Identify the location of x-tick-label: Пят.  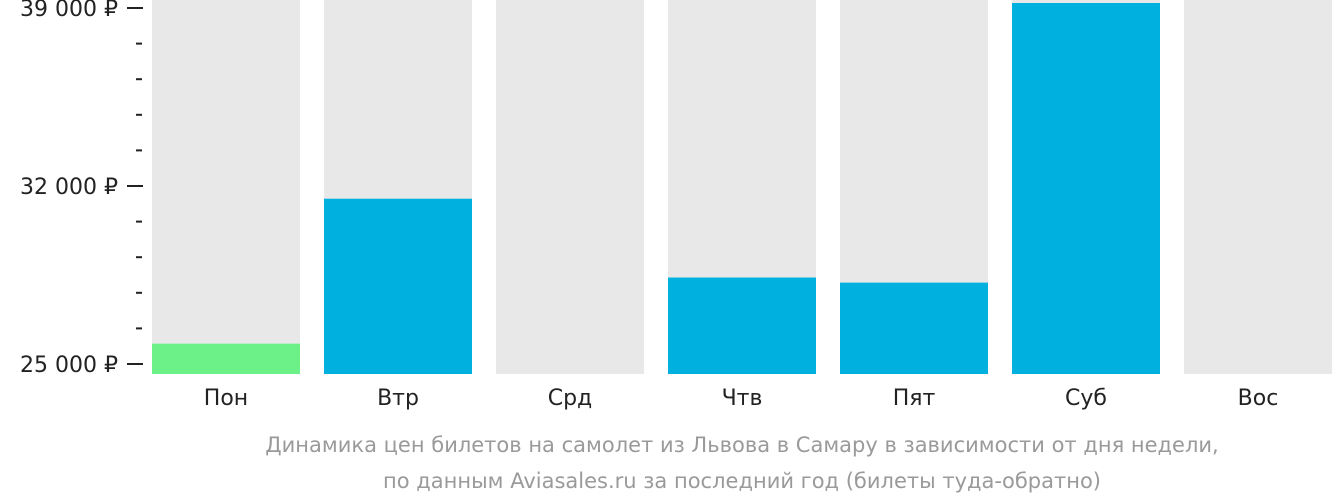
(914, 398).